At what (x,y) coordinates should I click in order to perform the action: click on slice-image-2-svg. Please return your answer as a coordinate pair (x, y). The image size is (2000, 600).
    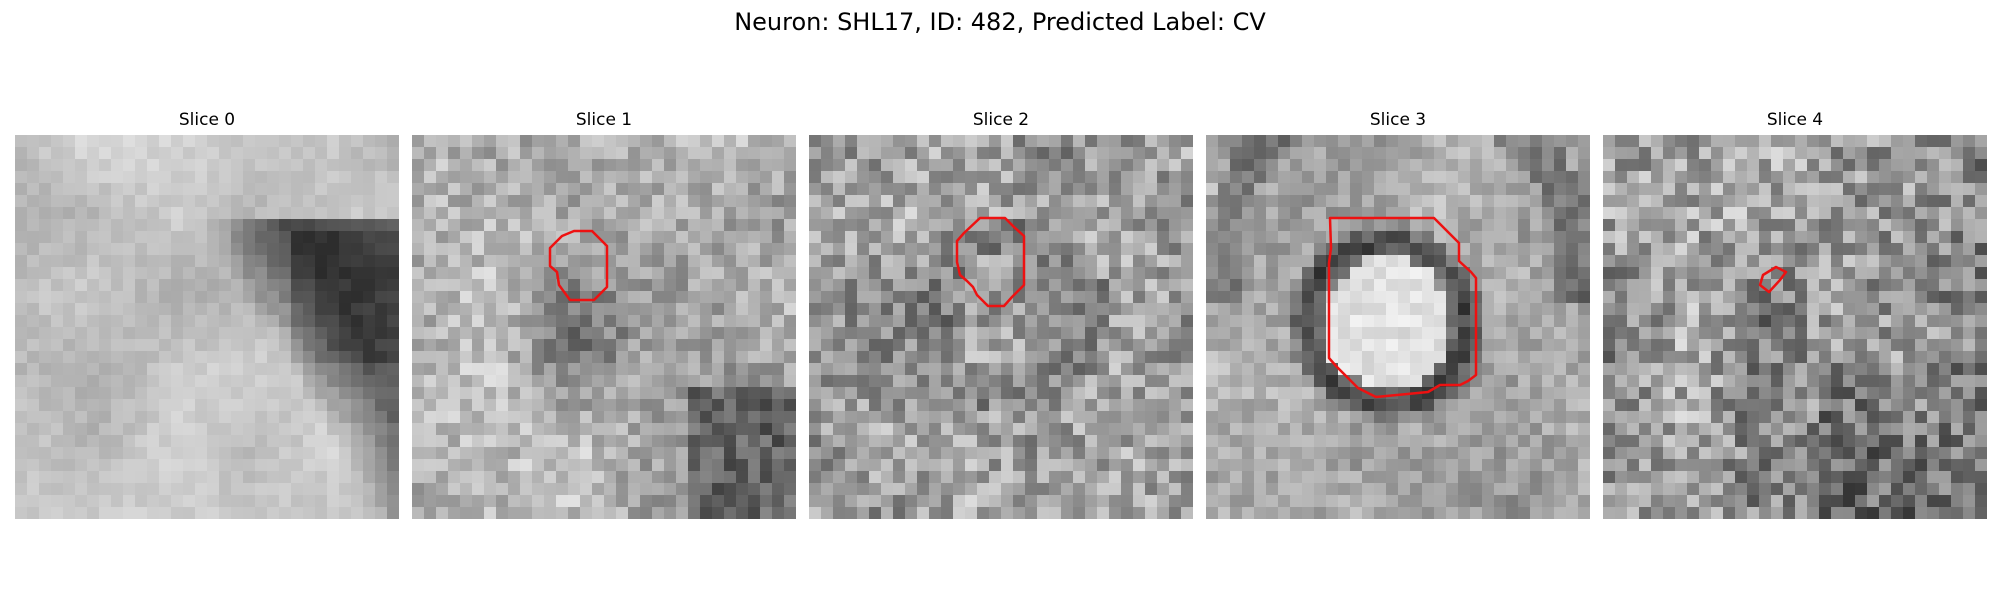
    Looking at the image, I should click on (1001, 327).